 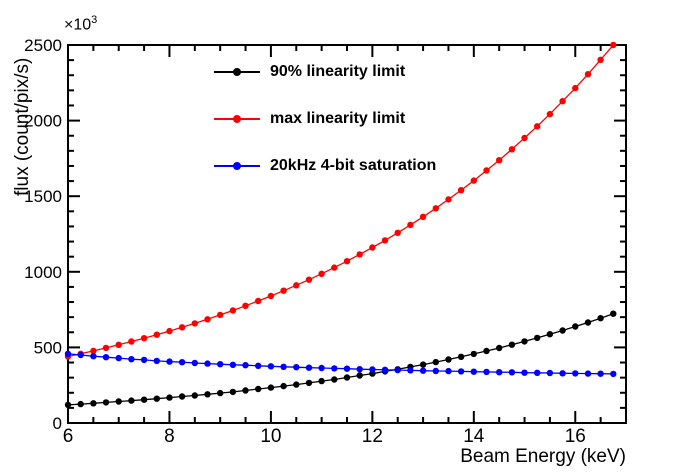 I want to click on x-axis-tick-labels: 6 8 10 12 14 16, so click(x=324, y=436).